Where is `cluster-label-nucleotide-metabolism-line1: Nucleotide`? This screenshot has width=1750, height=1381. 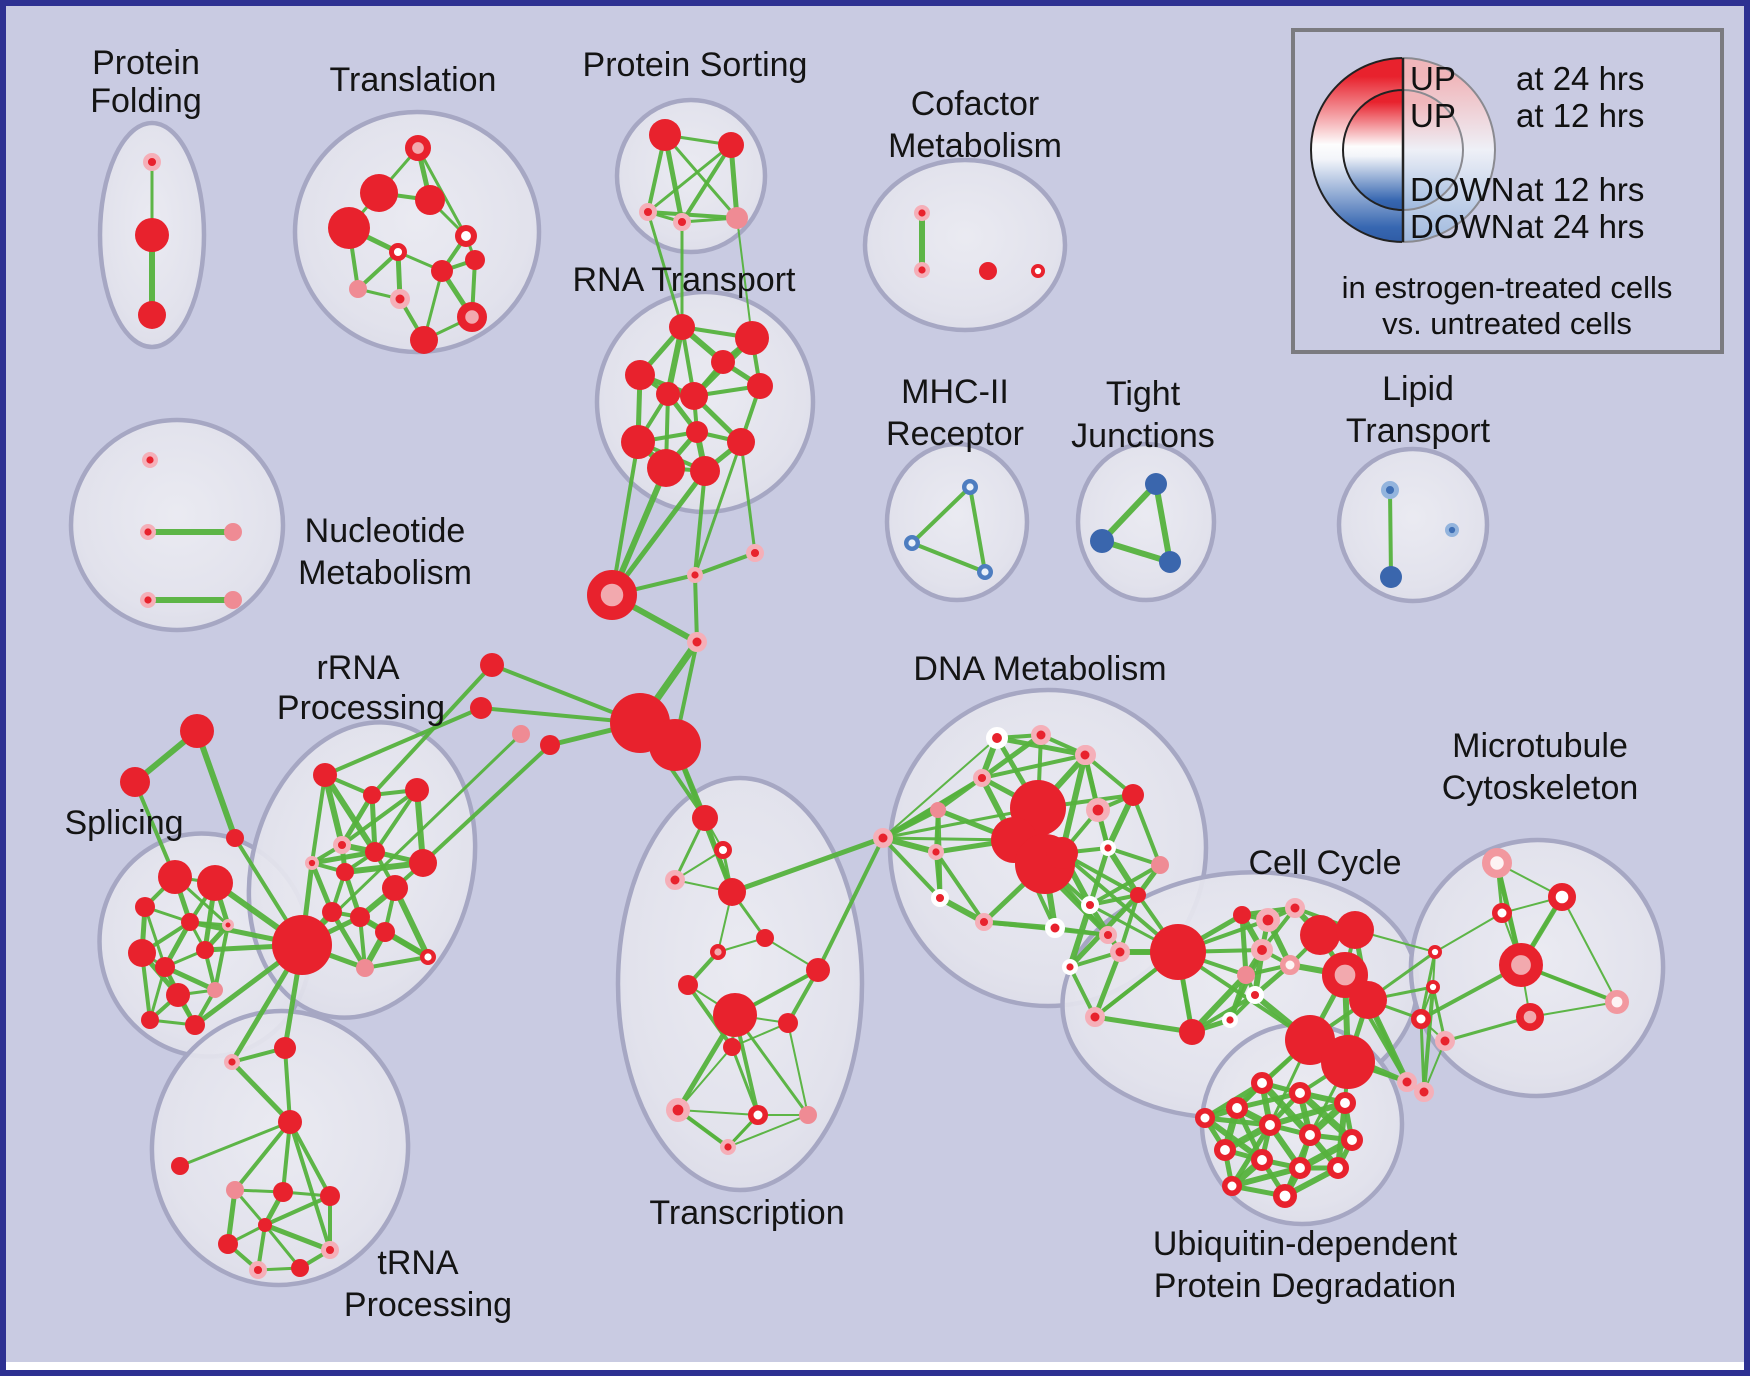
cluster-label-nucleotide-metabolism-line1: Nucleotide is located at coordinates (385, 531).